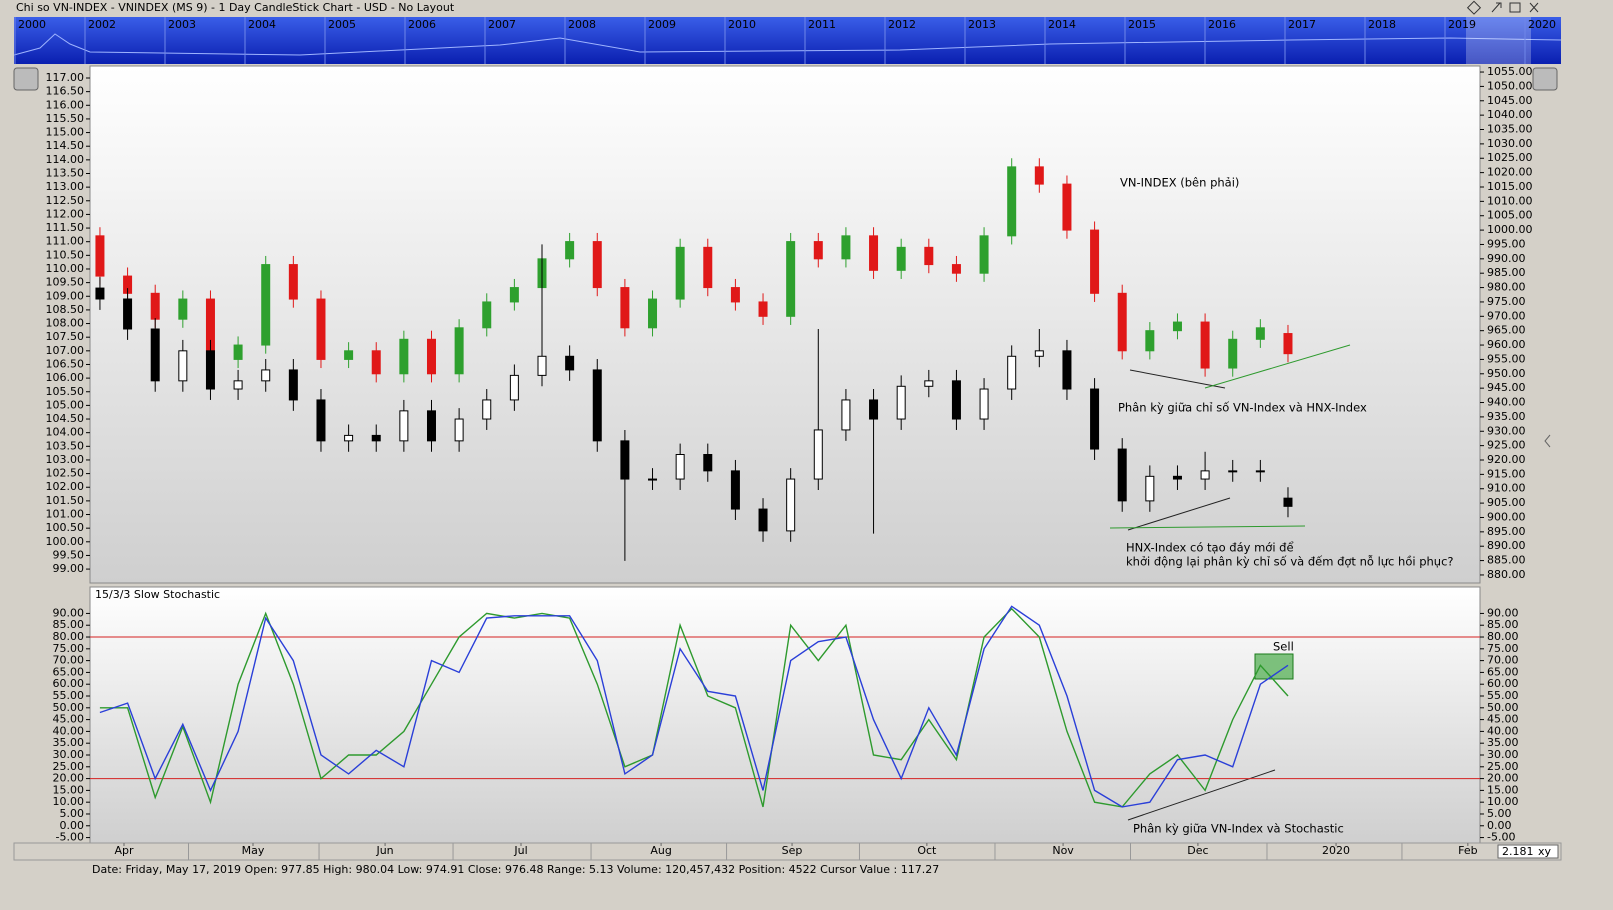  I want to click on y-tick-label: -5.00, so click(70, 837).